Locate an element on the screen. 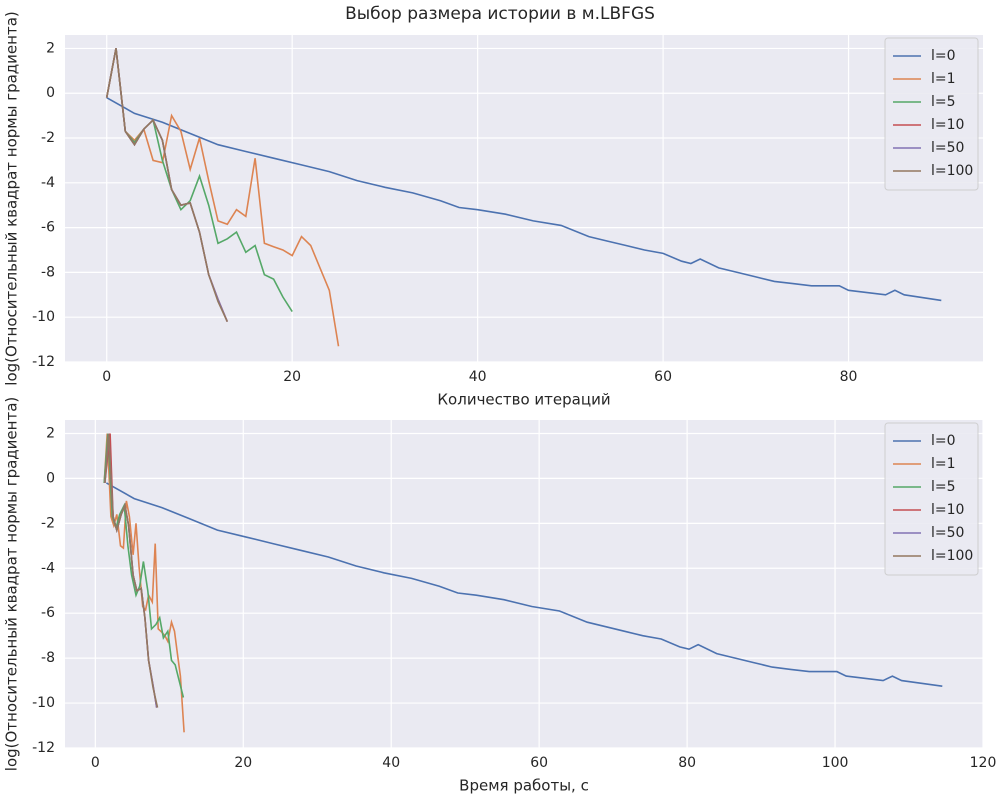 This screenshot has width=1000, height=800. figure-title: Выбор размера истории в м.LBFGS is located at coordinates (500, 14).